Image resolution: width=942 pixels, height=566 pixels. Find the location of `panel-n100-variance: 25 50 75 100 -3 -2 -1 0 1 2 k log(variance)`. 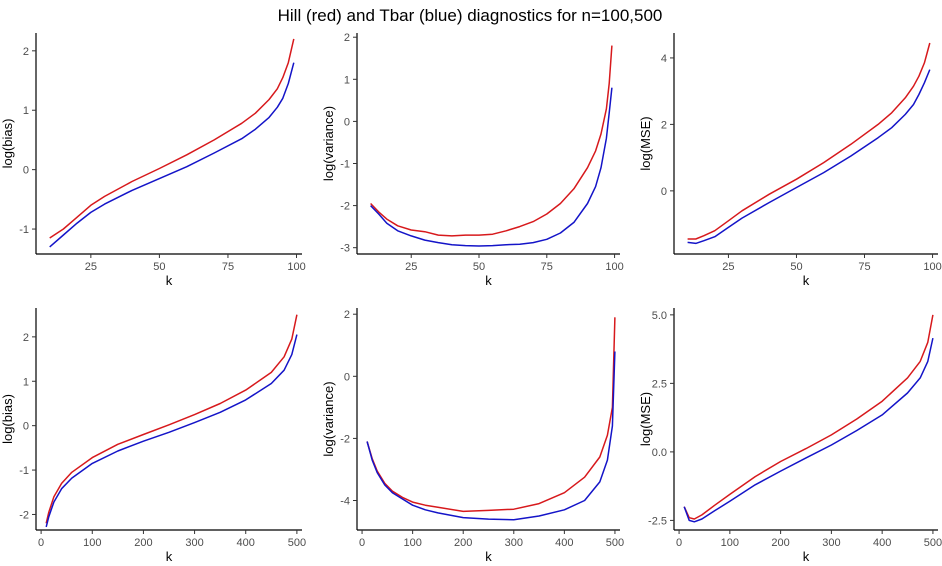

panel-n100-variance: 25 50 75 100 -3 -2 -1 0 1 2 k log(variance) is located at coordinates (472, 160).